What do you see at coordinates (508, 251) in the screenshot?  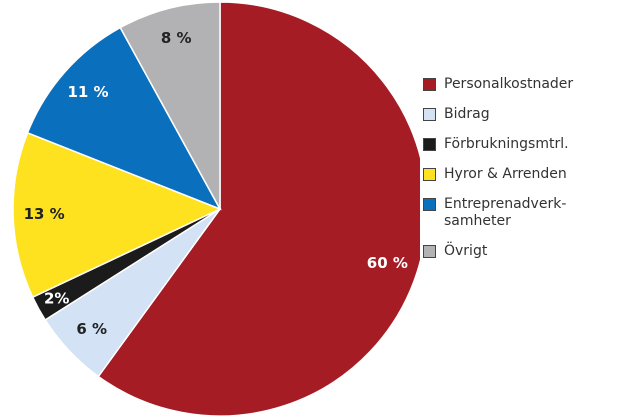 I see `legend-item: Övrigt` at bounding box center [508, 251].